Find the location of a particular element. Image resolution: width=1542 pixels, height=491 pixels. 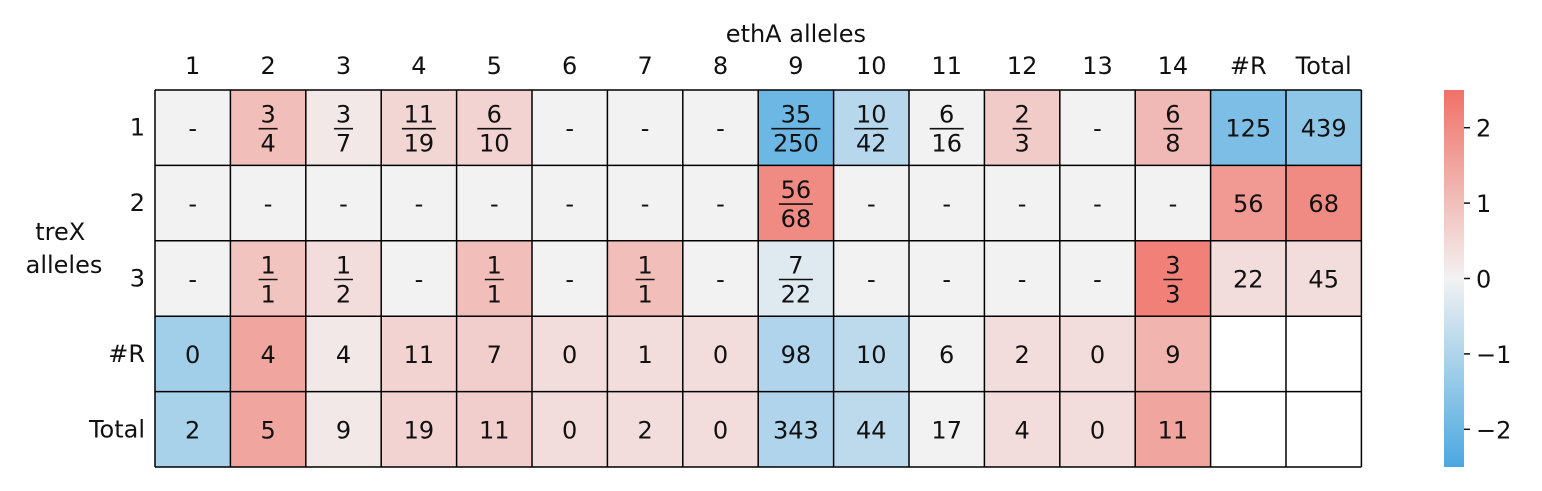

cell-numerator: 10 is located at coordinates (871, 115).